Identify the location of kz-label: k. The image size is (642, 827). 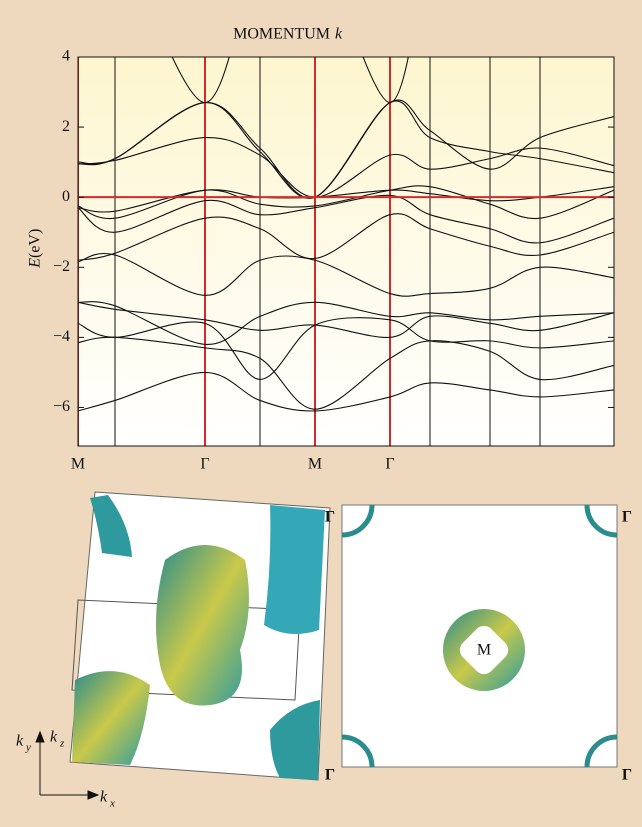
(54, 737).